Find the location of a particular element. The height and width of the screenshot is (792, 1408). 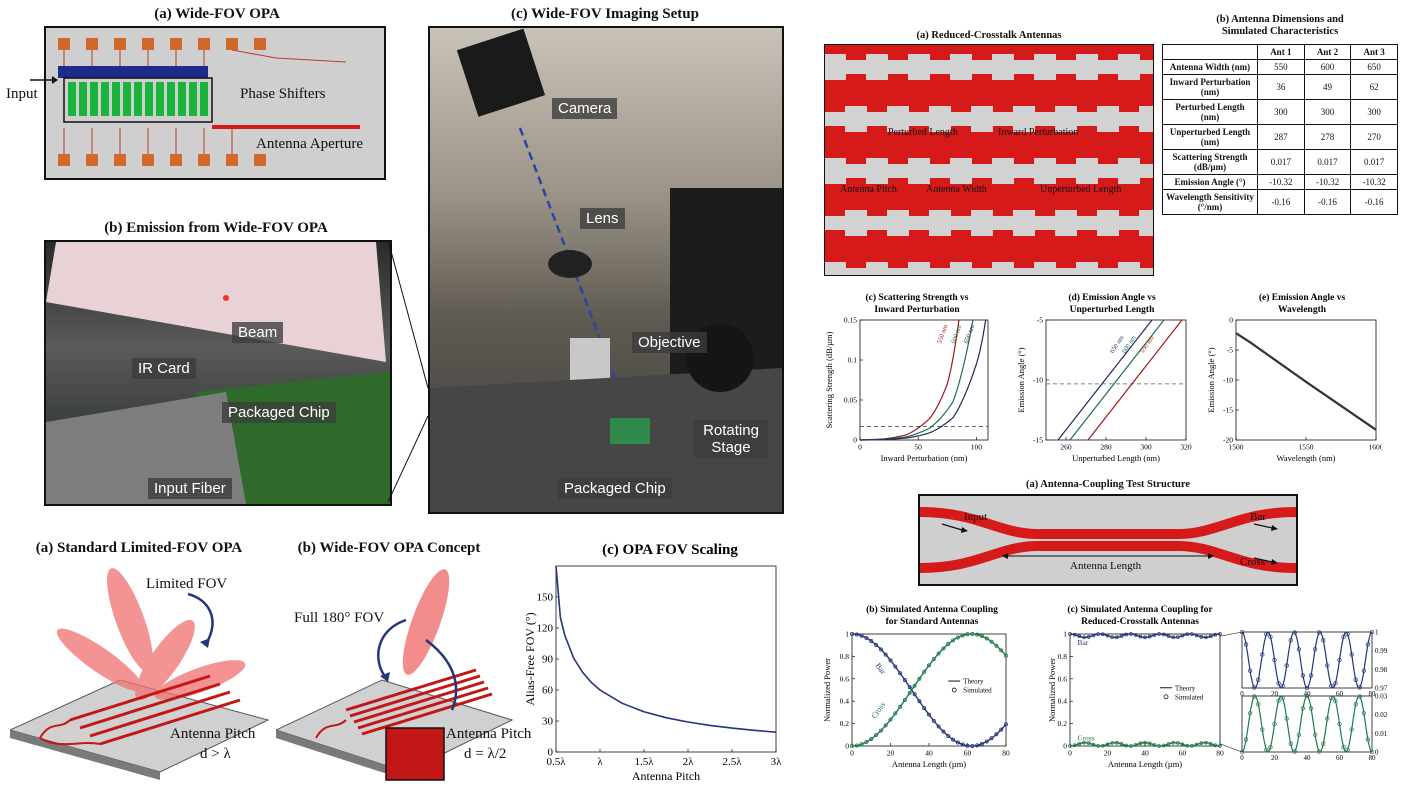

table-cell: 278 is located at coordinates (1327, 137).